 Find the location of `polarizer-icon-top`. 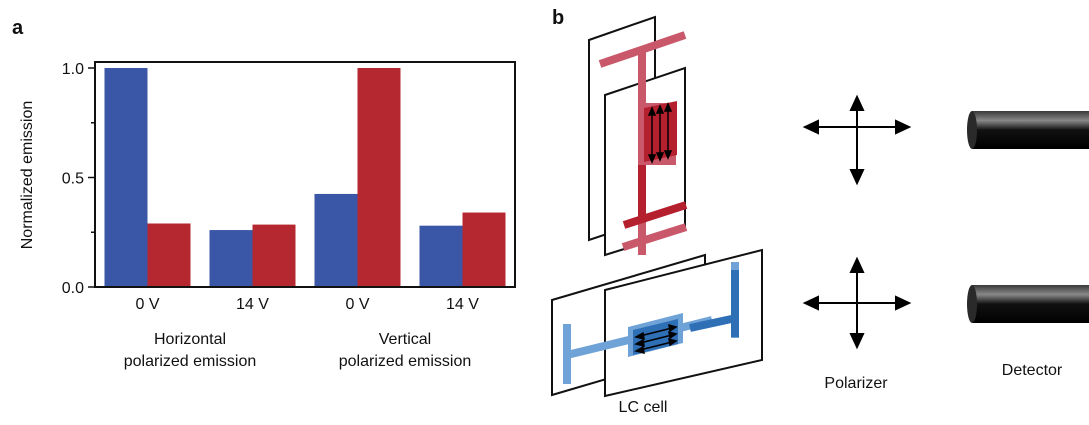

polarizer-icon-top is located at coordinates (857, 140).